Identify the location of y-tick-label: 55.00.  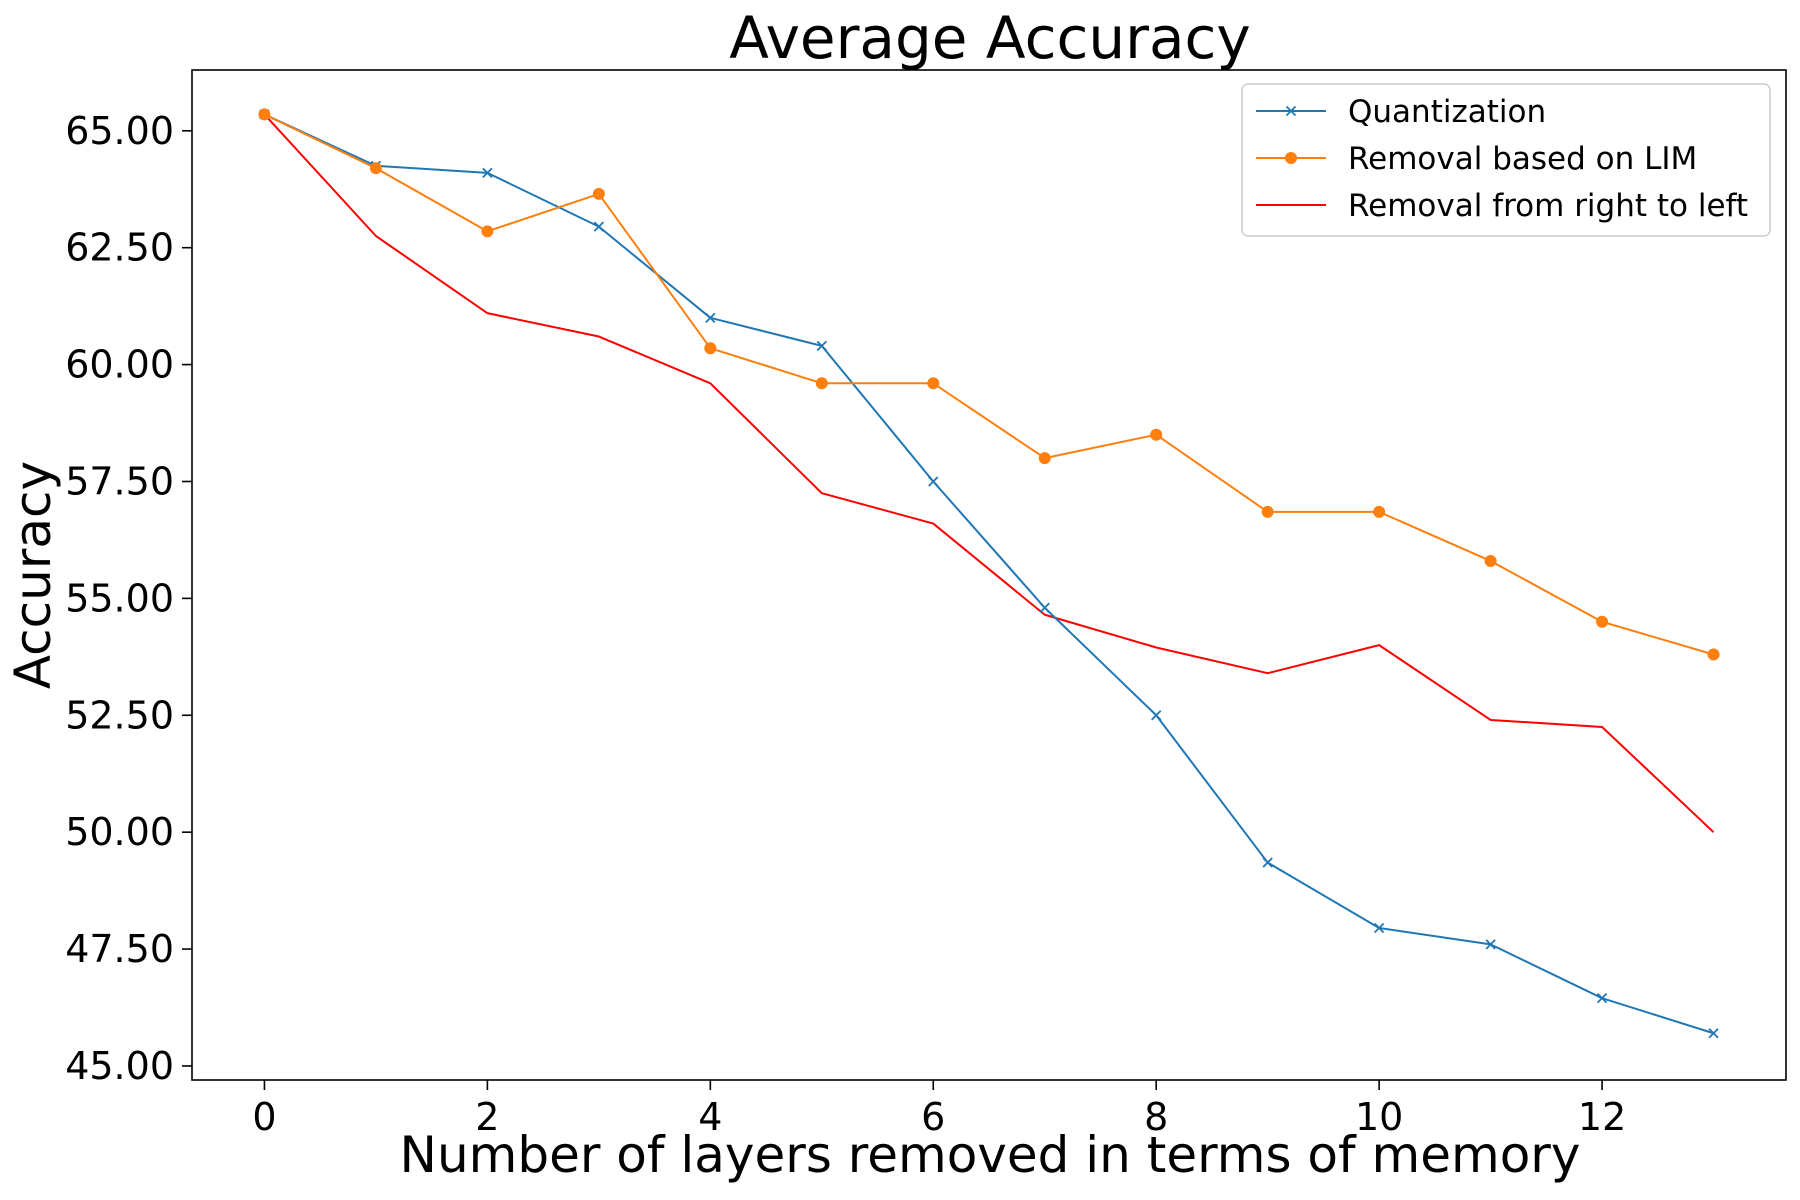
(119, 598).